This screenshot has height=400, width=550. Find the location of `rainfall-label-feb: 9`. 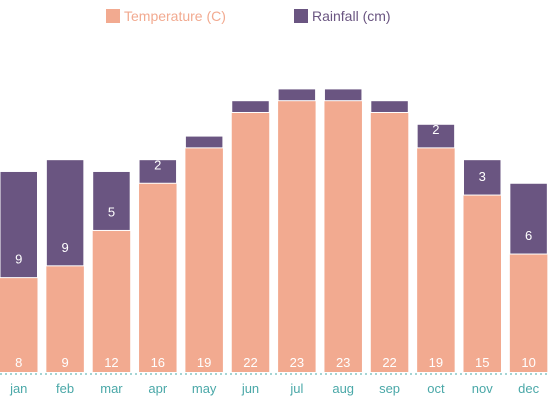

rainfall-label-feb: 9 is located at coordinates (64, 247).